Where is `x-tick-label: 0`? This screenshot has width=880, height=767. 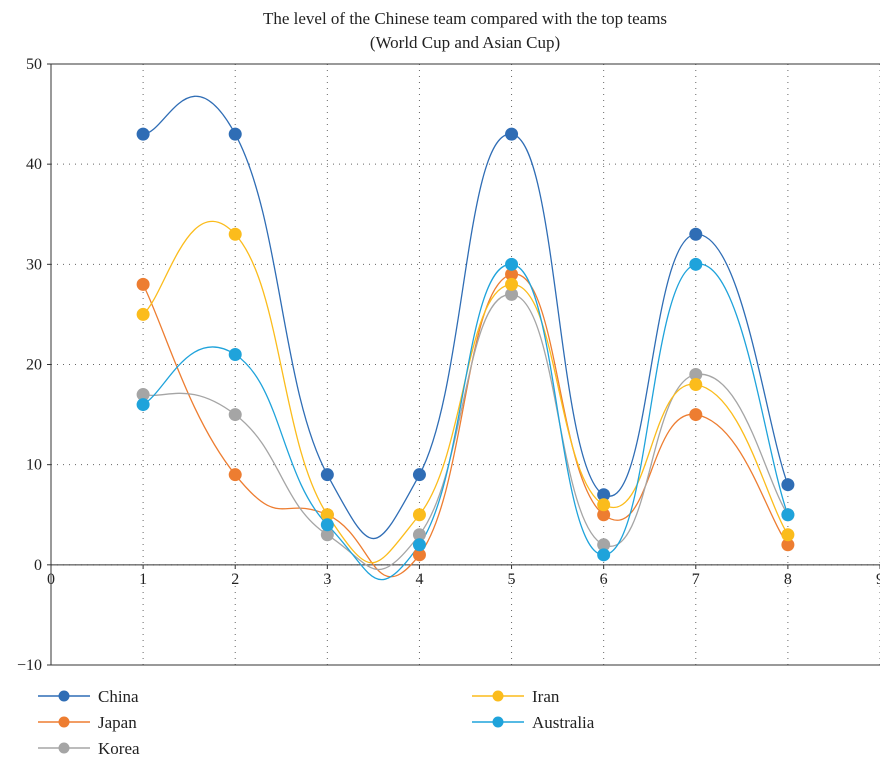 x-tick-label: 0 is located at coordinates (51, 579).